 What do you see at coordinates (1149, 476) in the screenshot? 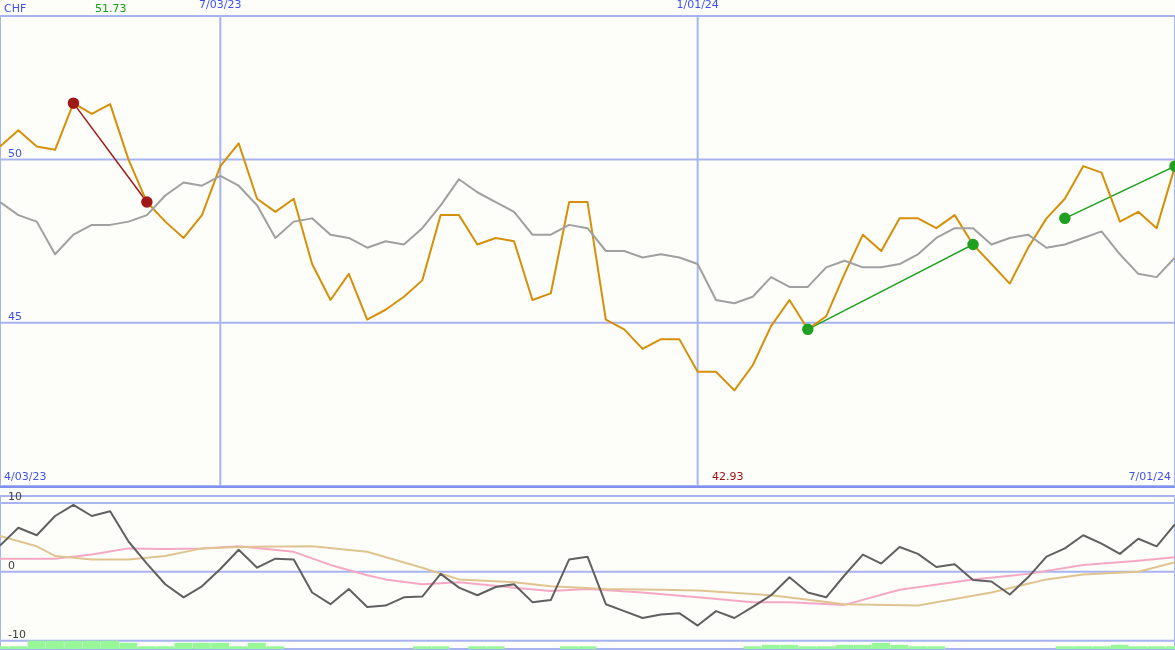
I see `annotation: 7/01/24` at bounding box center [1149, 476].